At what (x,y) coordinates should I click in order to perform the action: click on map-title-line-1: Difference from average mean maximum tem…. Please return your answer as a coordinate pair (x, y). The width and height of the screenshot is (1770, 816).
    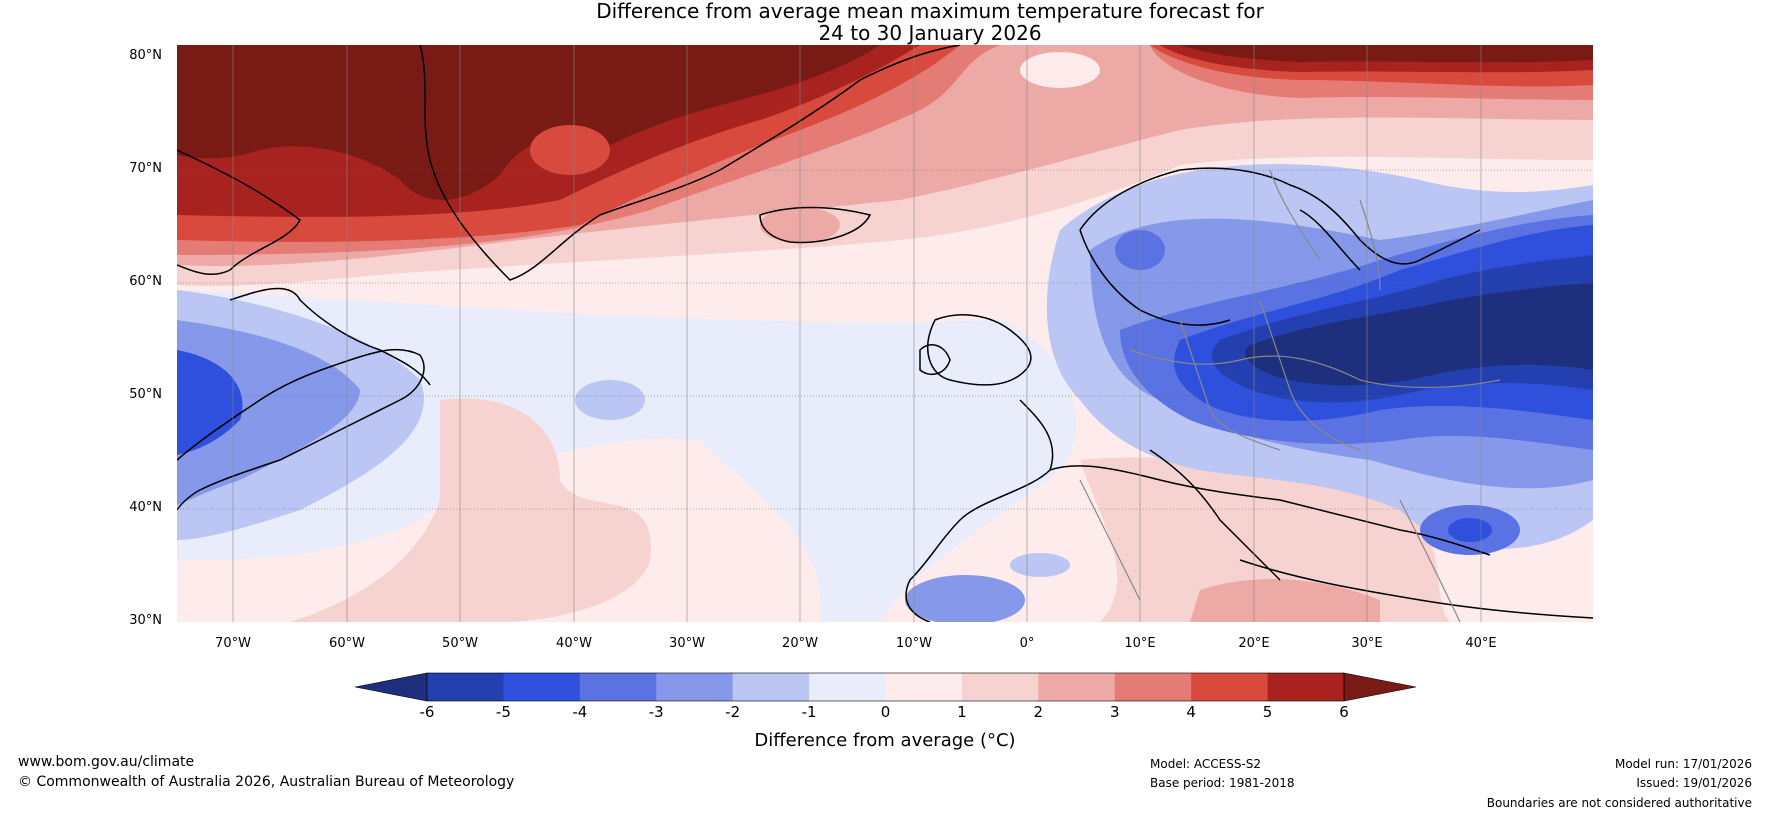
    Looking at the image, I should click on (930, 11).